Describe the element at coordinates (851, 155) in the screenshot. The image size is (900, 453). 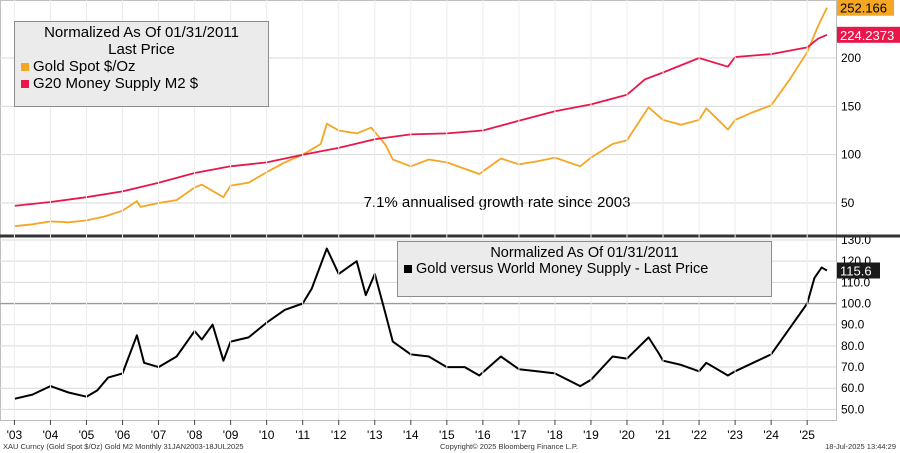
I see `y-tick-label: 100` at that location.